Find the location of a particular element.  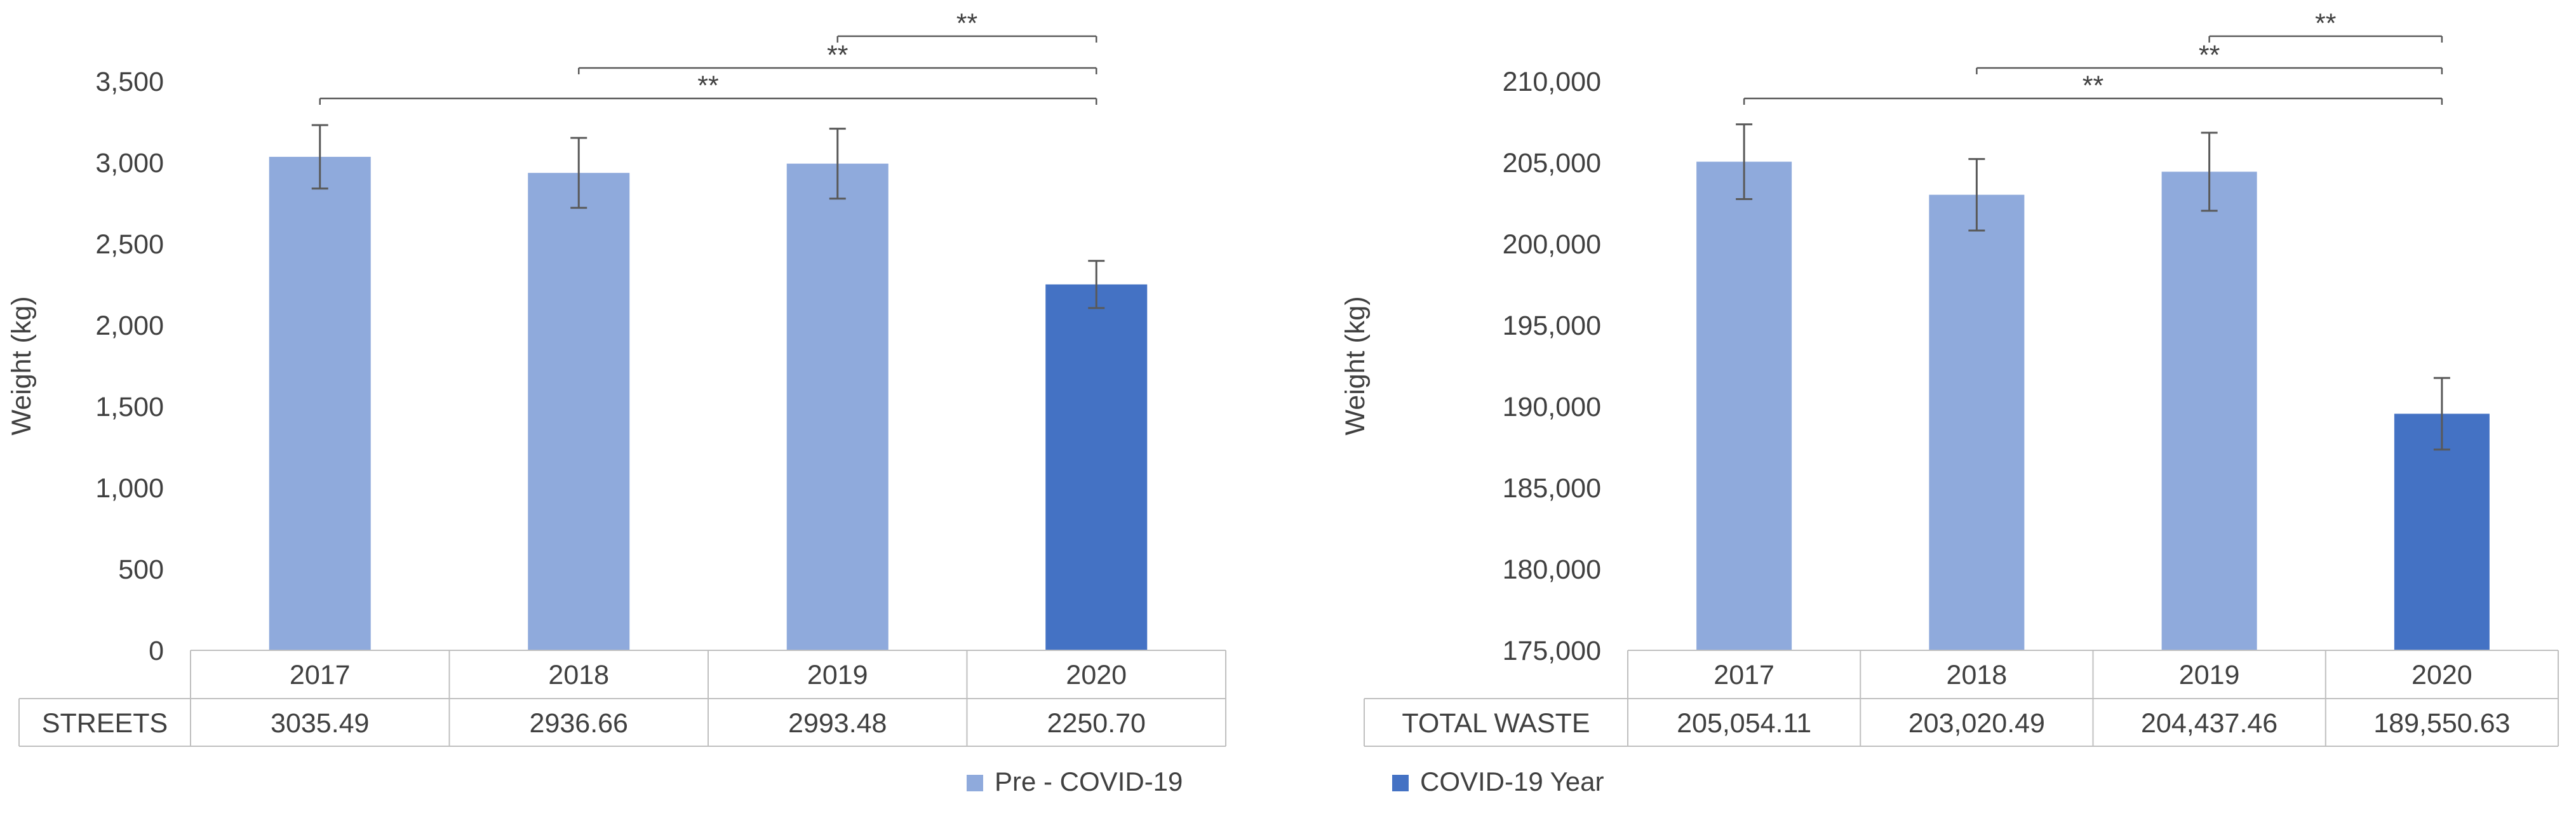

table-value: 205,054.11 is located at coordinates (1744, 723).